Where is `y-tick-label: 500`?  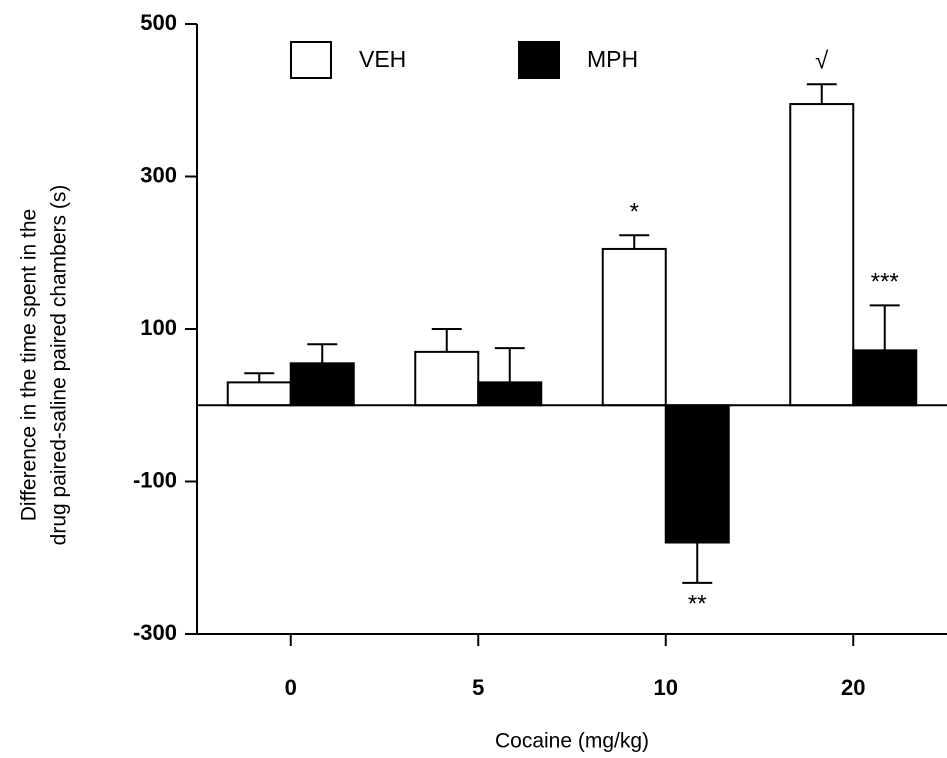
y-tick-label: 500 is located at coordinates (158, 22).